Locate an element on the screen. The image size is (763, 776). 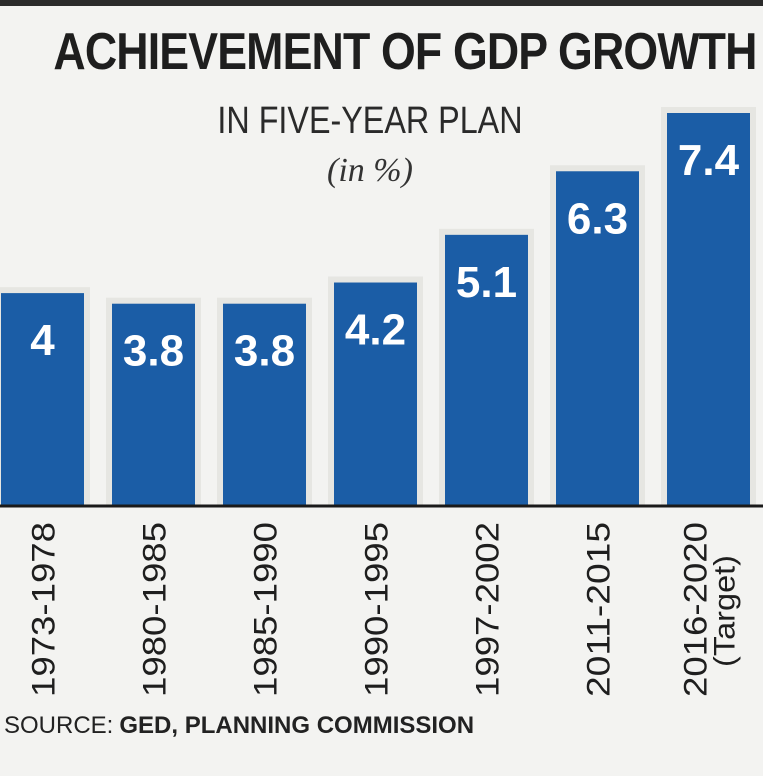
chart-title: ACHIEVEMENT OF GDP GROWTH is located at coordinates (405, 52).